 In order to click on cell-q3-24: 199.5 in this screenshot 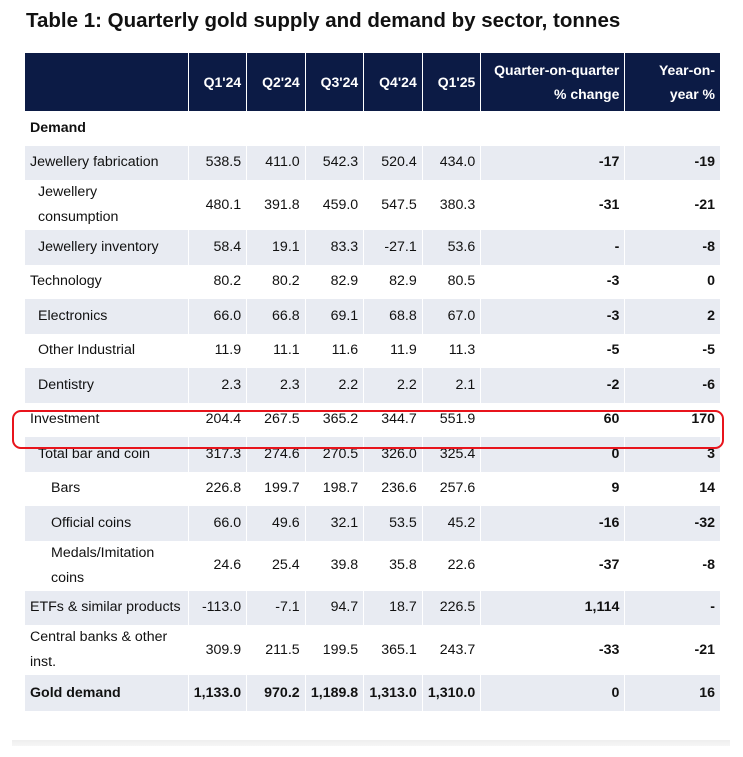, I will do `click(334, 650)`.